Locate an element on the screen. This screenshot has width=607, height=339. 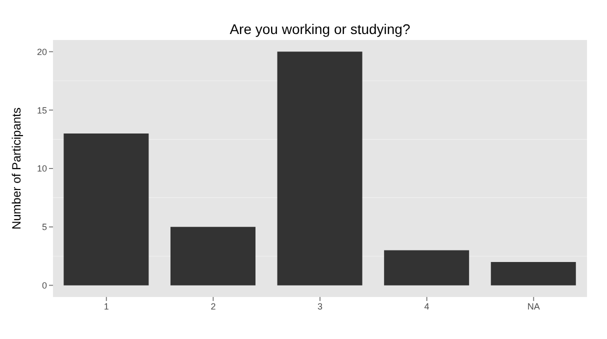
x-tick-label: NA is located at coordinates (533, 306).